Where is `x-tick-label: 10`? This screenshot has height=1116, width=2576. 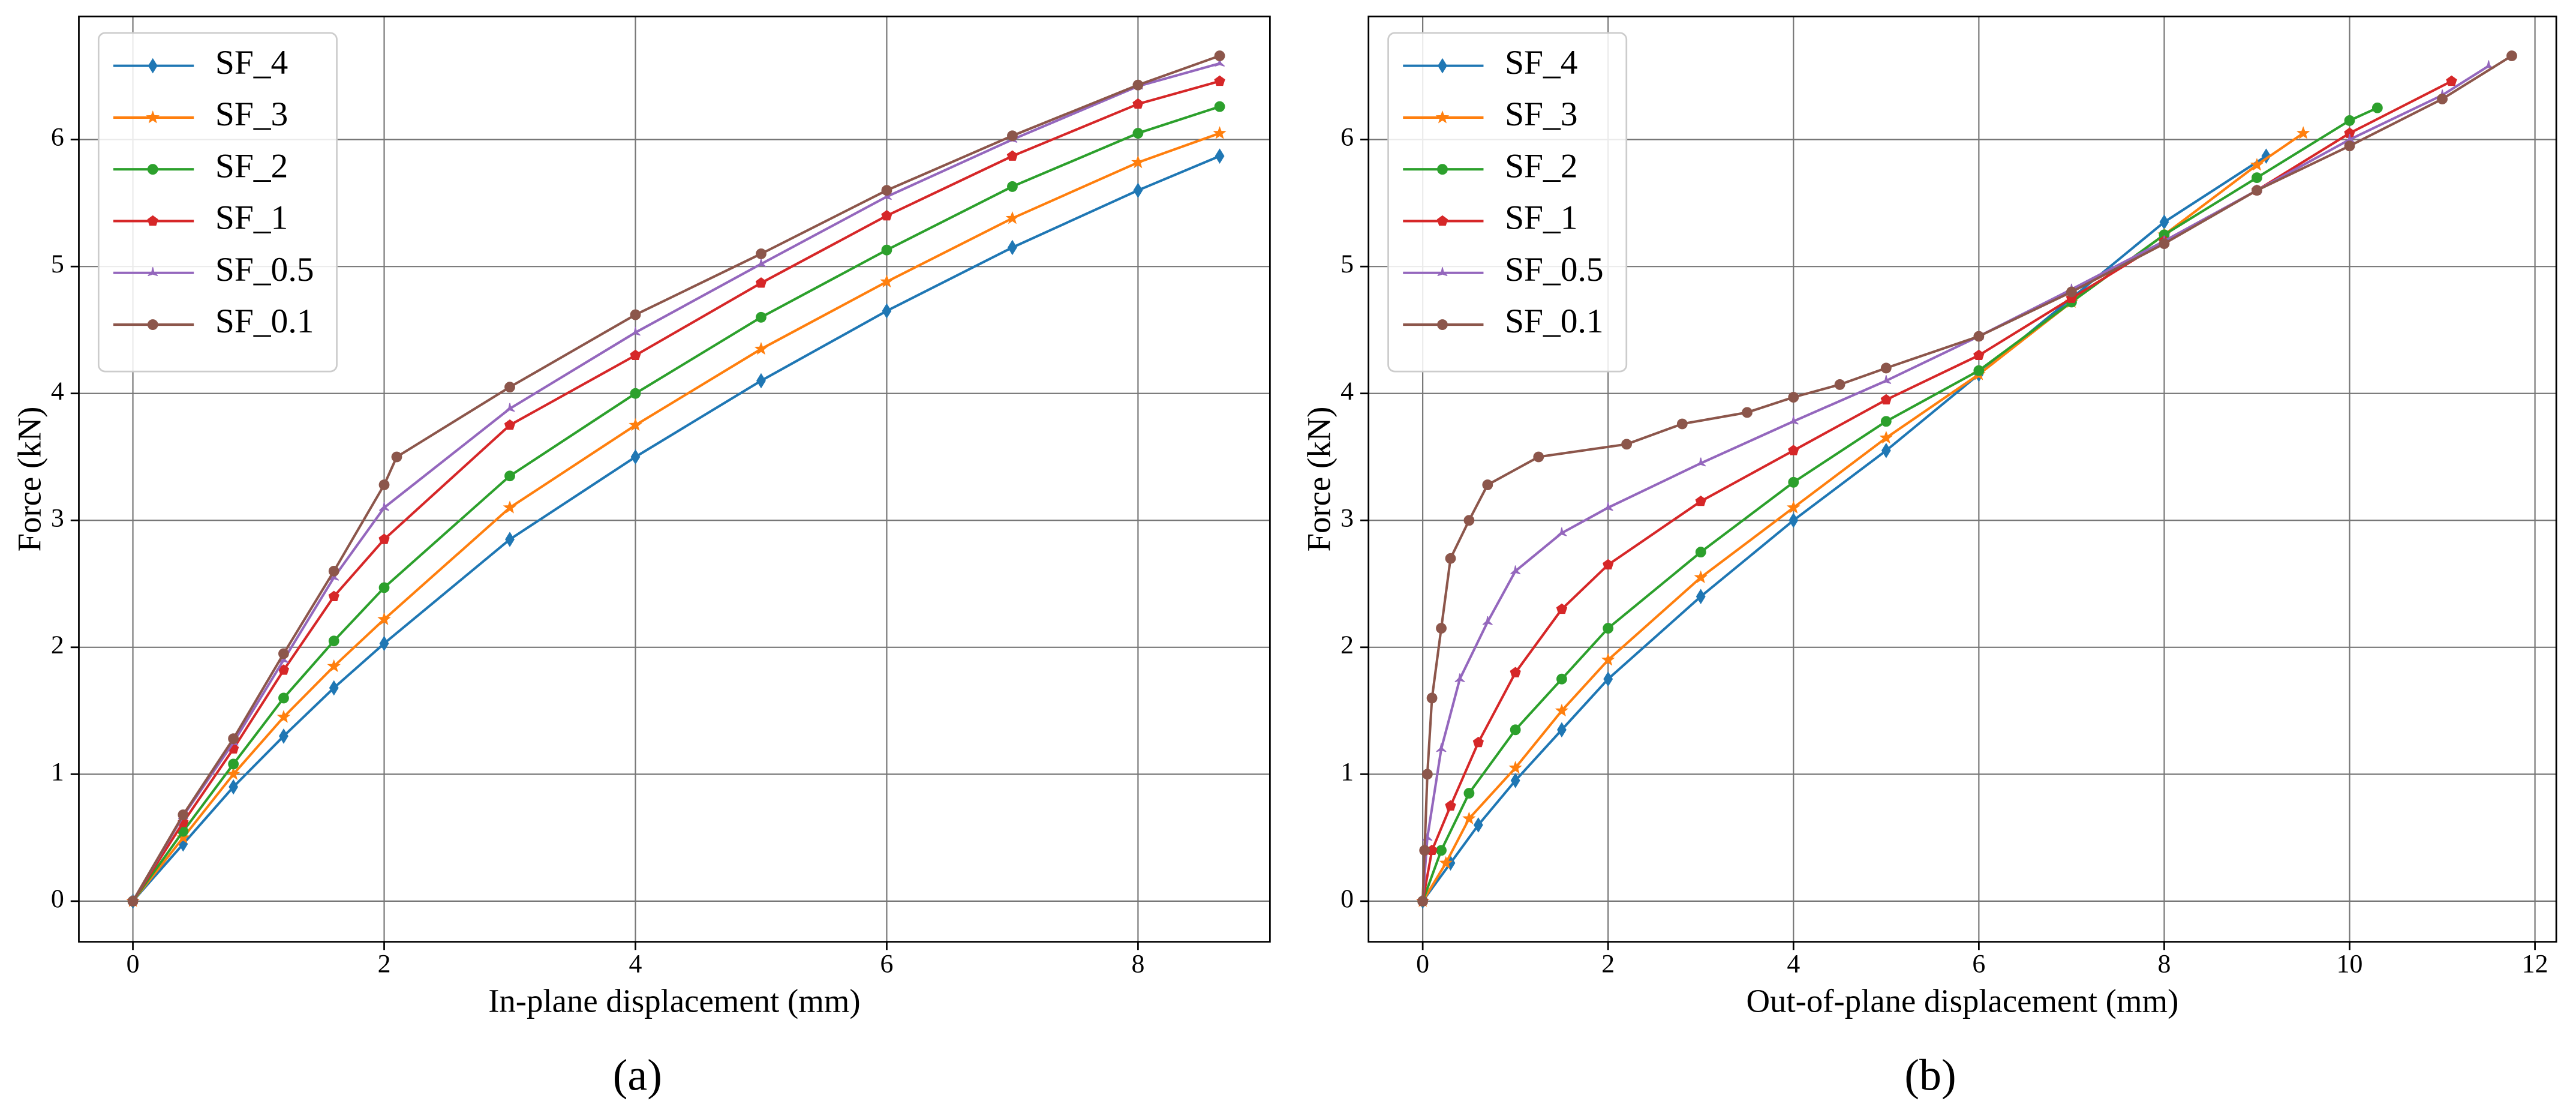 x-tick-label: 10 is located at coordinates (2350, 964).